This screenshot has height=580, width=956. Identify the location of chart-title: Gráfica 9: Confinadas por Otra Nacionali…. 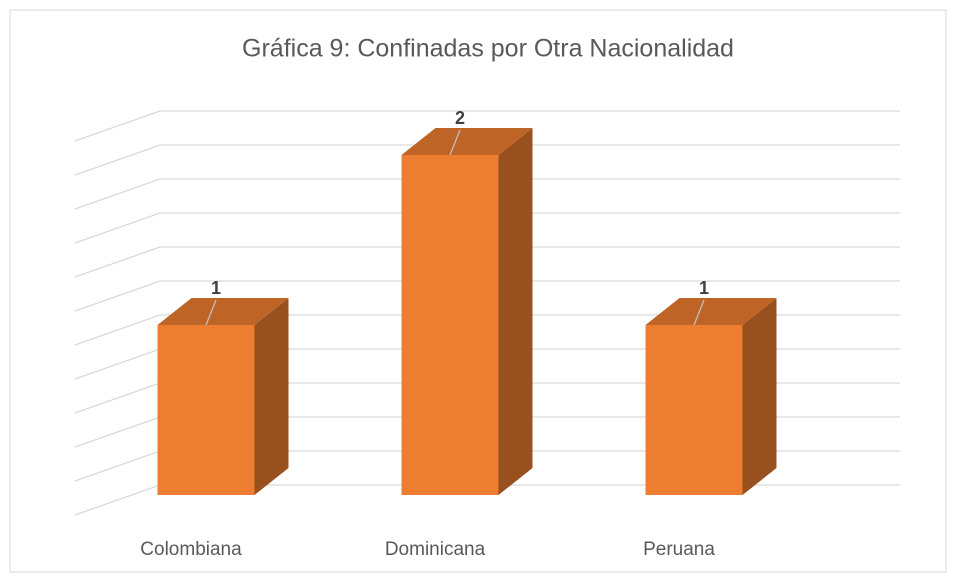
(488, 49).